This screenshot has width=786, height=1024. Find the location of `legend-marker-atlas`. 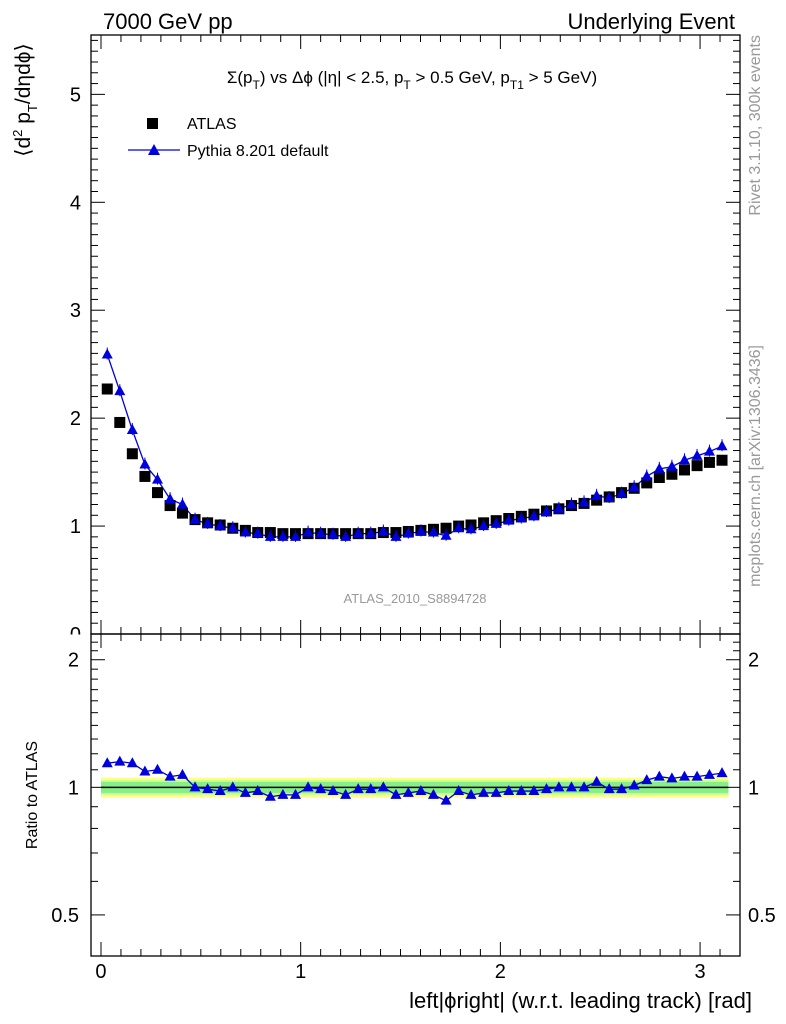

legend-marker-atlas is located at coordinates (152, 123).